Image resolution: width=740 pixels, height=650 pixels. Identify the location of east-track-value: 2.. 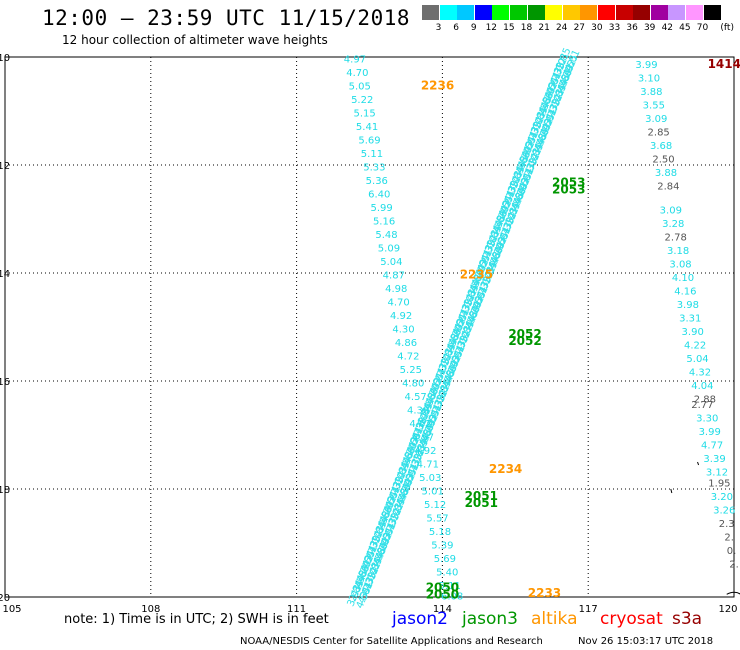
(729, 537).